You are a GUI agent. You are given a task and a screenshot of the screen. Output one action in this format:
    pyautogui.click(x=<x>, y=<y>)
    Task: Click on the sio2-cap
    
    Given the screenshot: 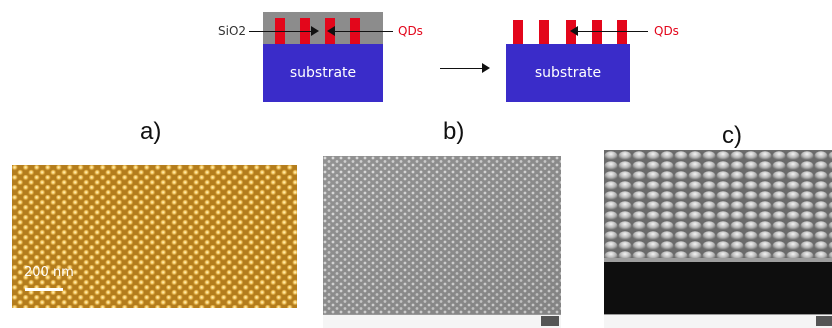 What is the action you would take?
    pyautogui.click(x=323, y=15)
    